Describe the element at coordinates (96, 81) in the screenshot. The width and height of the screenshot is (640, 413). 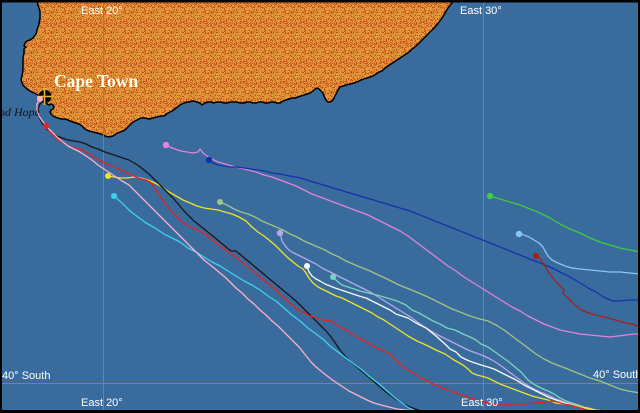
I see `svg-text: Cape Town` at that location.